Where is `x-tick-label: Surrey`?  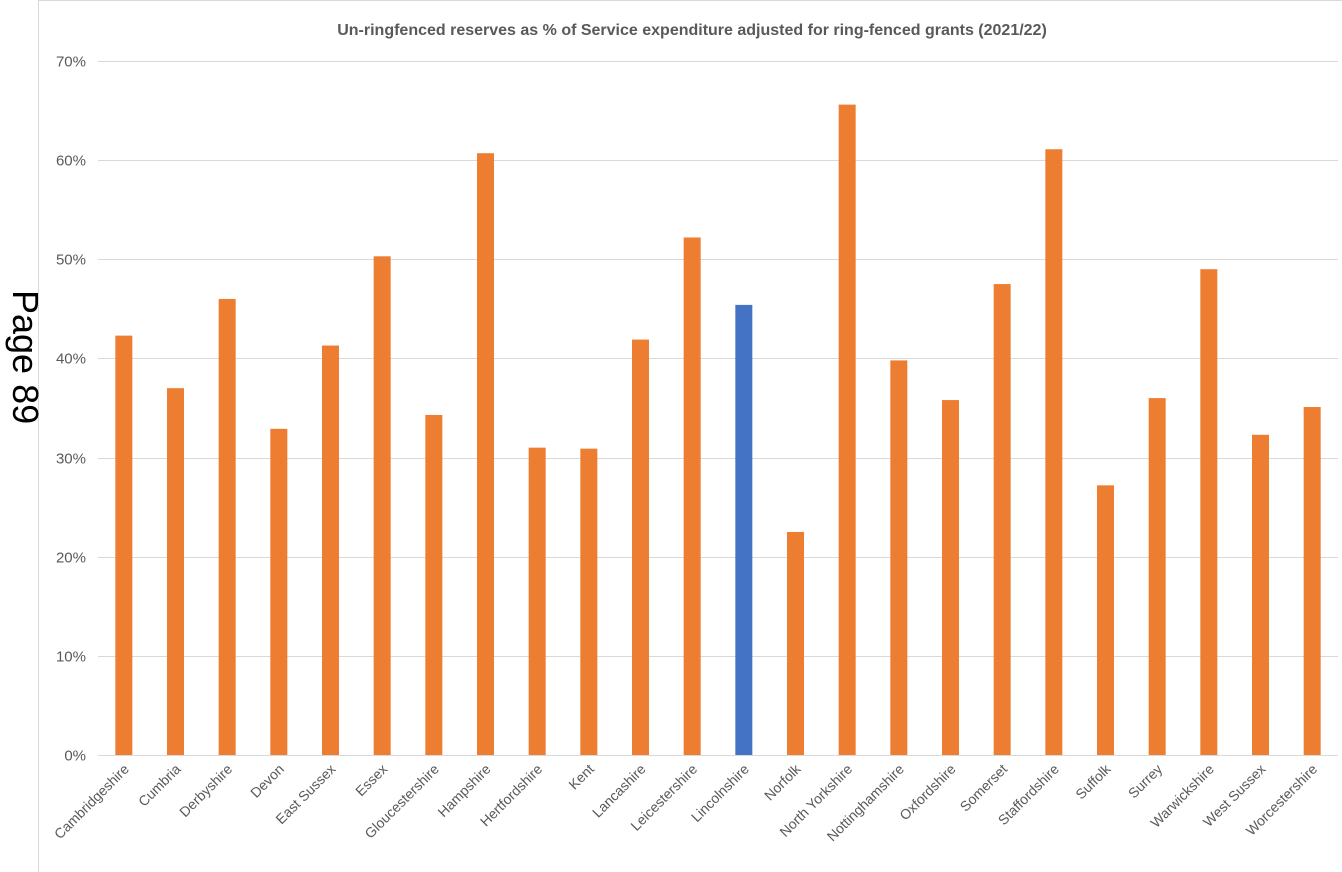
x-tick-label: Surrey is located at coordinates (1145, 781).